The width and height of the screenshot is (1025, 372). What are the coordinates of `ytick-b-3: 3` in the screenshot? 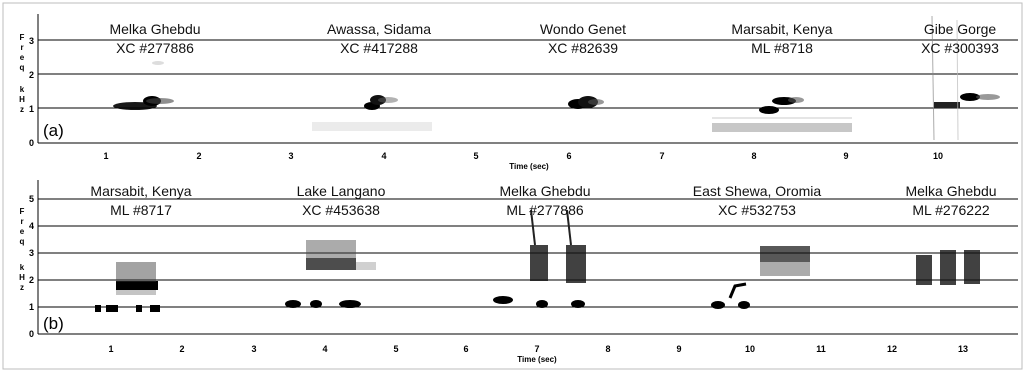 It's located at (31, 253).